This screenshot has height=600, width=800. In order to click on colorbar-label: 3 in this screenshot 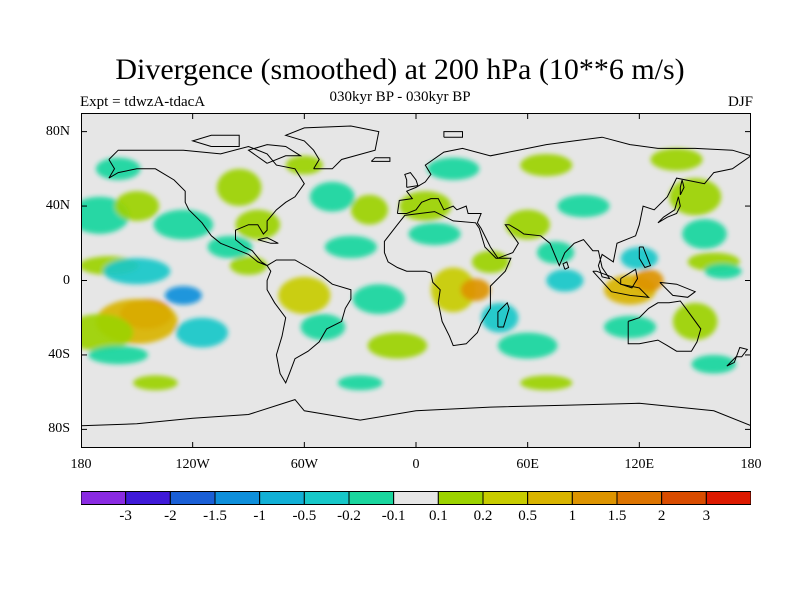, I will do `click(706, 516)`.